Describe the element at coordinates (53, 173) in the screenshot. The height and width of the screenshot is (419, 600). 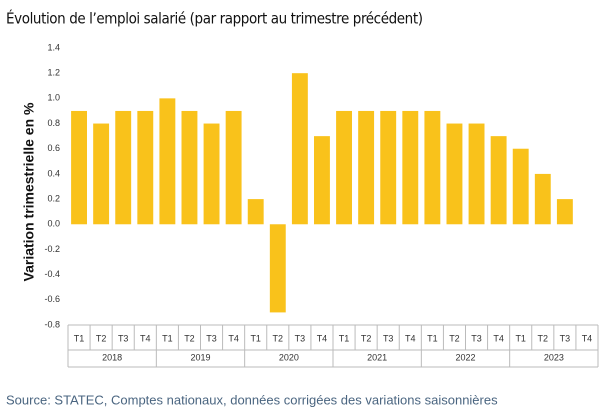
I see `y-tick-label: 0.4` at that location.